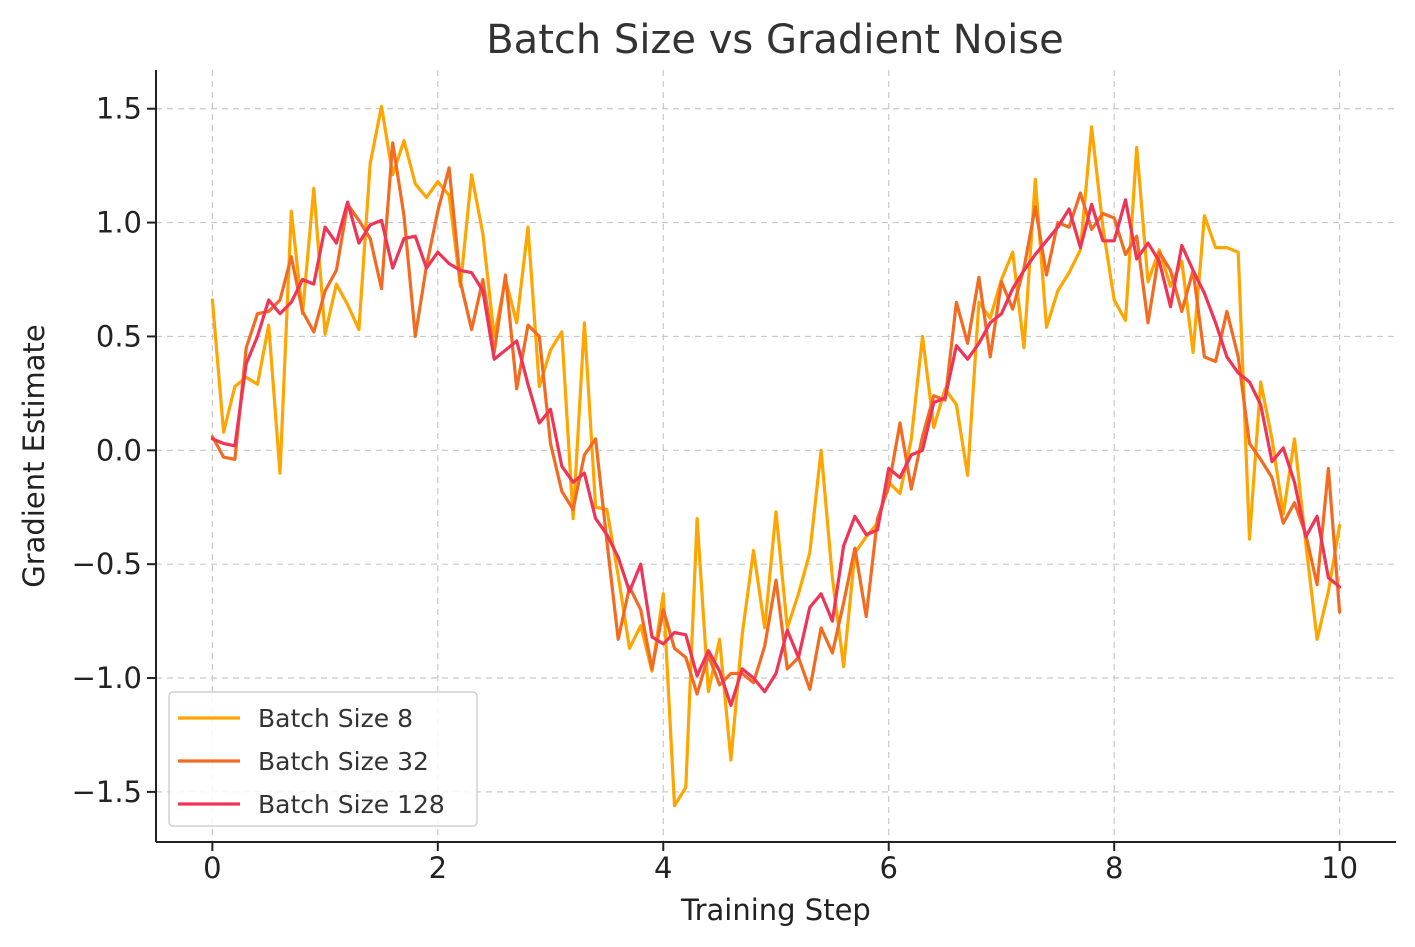  I want to click on legend-label-1: Batch Size 8, so click(335, 718).